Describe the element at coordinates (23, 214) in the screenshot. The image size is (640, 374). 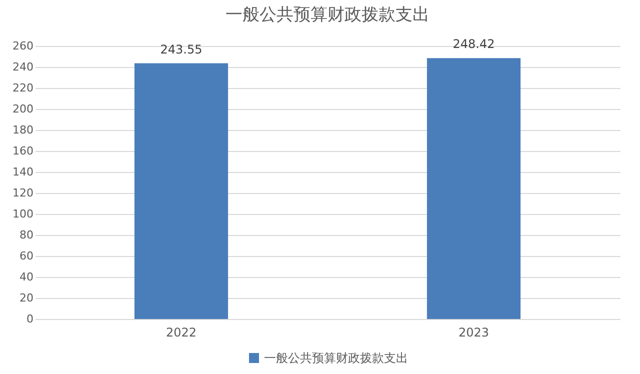
I see `y-tick-label: 100` at that location.